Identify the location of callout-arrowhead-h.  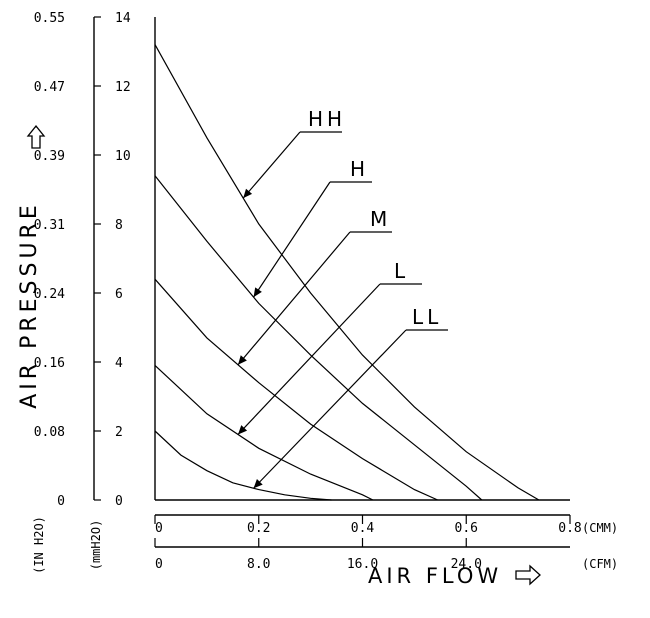
(257, 292).